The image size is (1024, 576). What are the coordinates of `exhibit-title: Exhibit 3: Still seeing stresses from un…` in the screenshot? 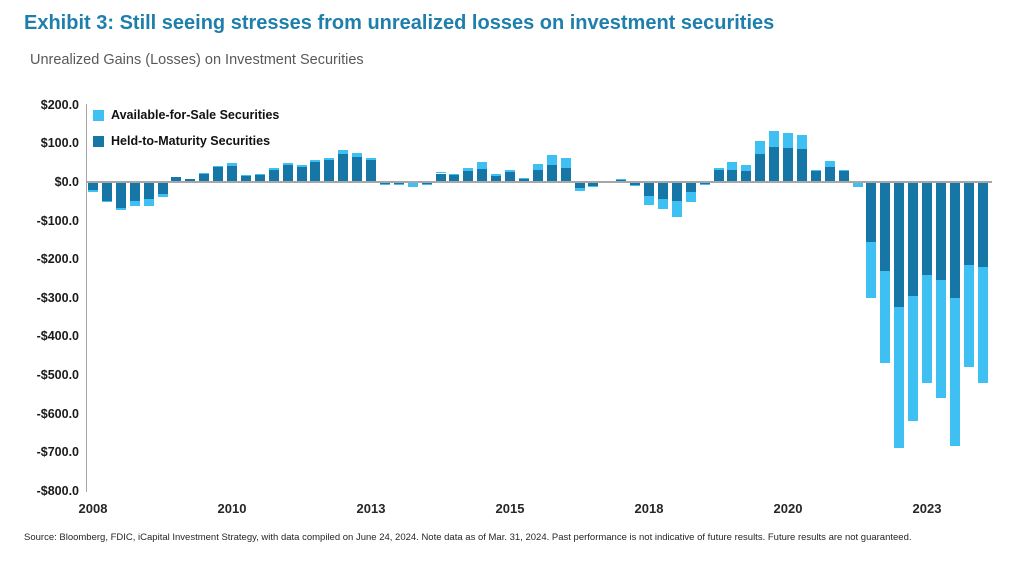 It's located at (399, 23).